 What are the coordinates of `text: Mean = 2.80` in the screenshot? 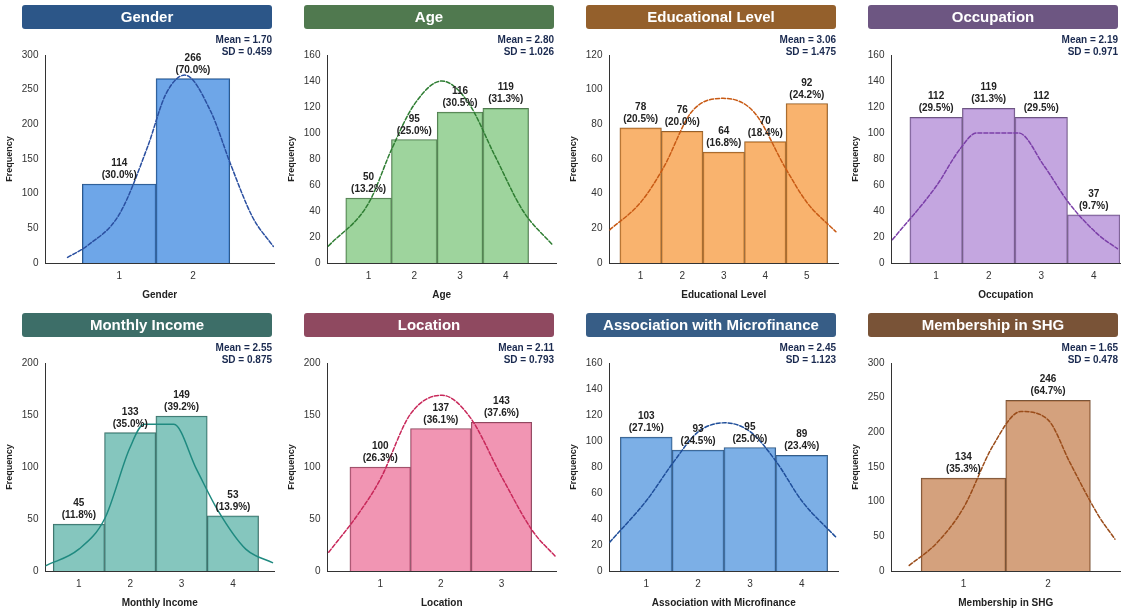 It's located at (526, 39).